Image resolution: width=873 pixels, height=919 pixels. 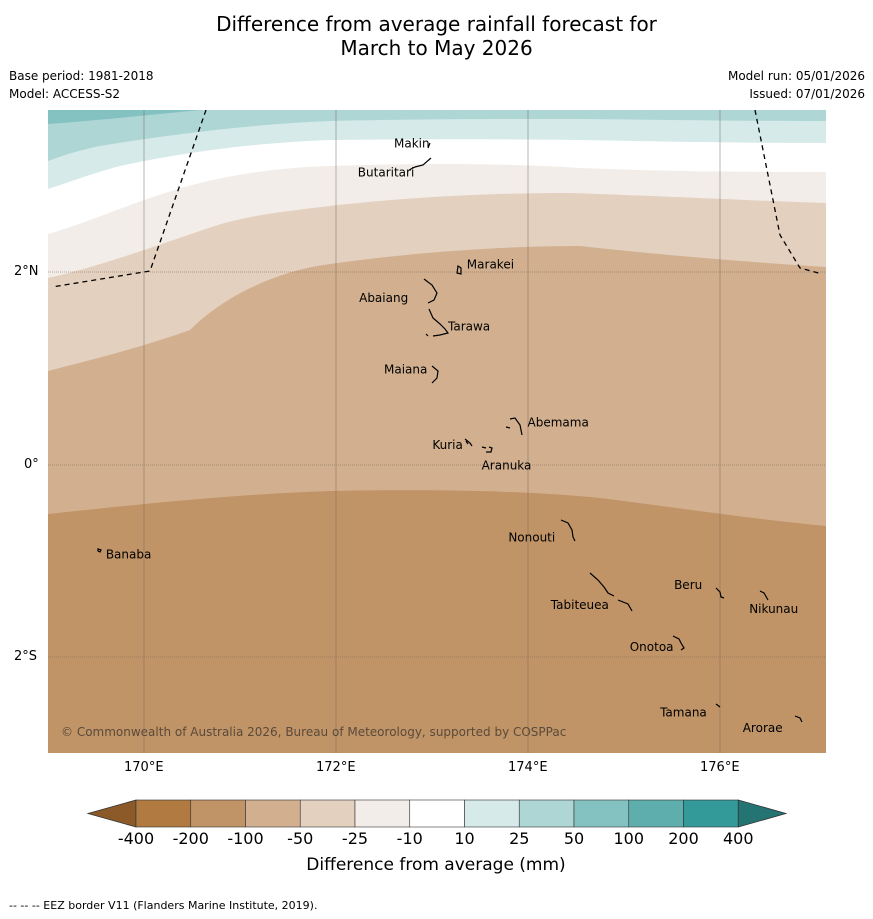 What do you see at coordinates (762, 813) in the screenshot?
I see `colorbar-extend-high` at bounding box center [762, 813].